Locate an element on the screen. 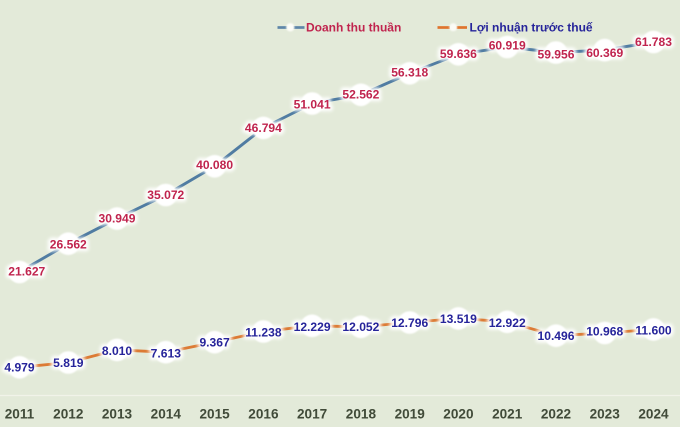 This screenshot has width=680, height=432. svg-text: 2023 is located at coordinates (605, 414).